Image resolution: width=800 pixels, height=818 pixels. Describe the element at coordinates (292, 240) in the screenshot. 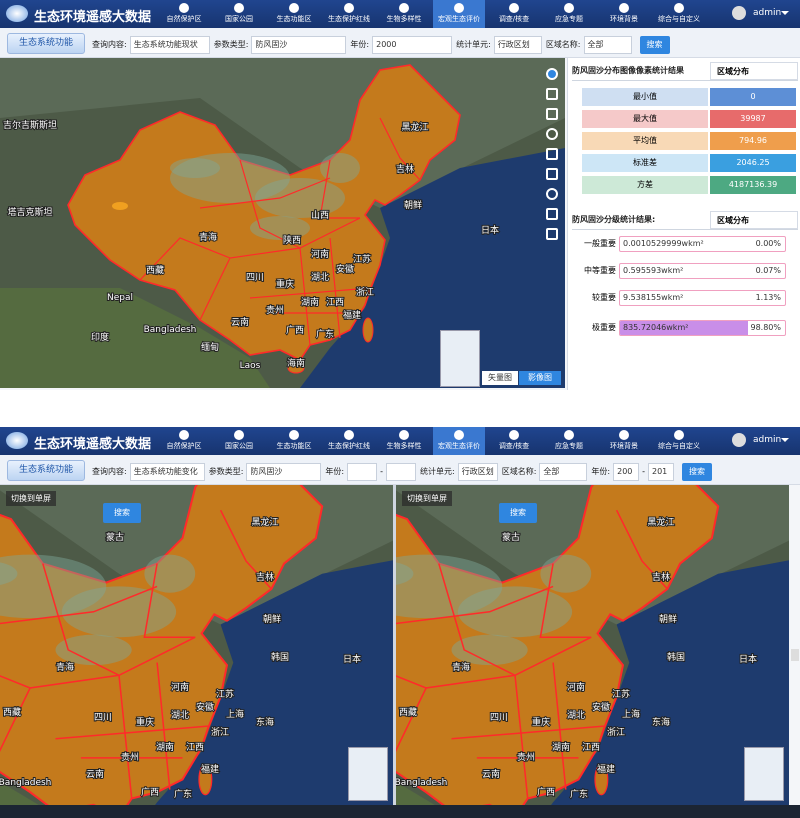

I see `map-label: 陕西` at that location.